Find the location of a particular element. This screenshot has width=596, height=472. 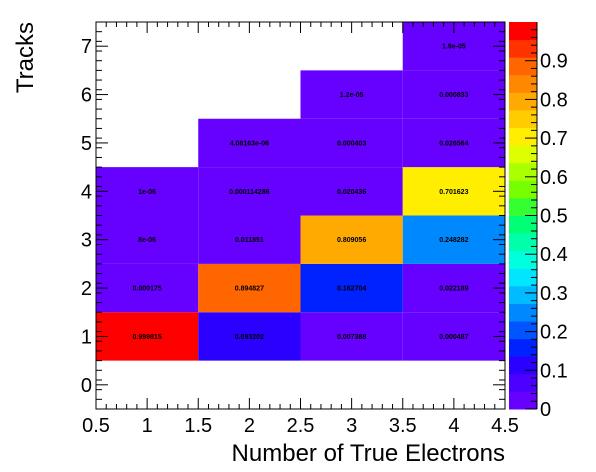

cell-value-label: 0.000403 is located at coordinates (351, 143).